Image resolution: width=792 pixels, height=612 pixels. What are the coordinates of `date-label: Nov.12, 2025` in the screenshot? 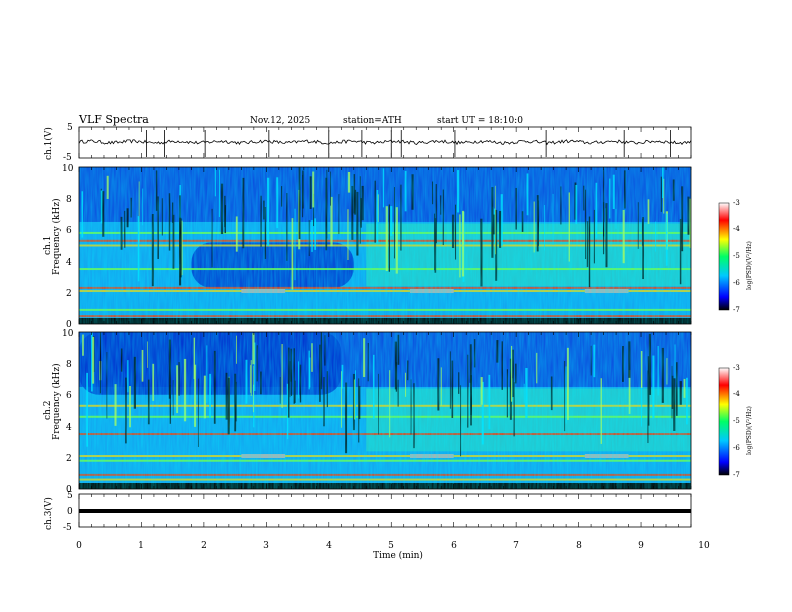 It's located at (280, 121).